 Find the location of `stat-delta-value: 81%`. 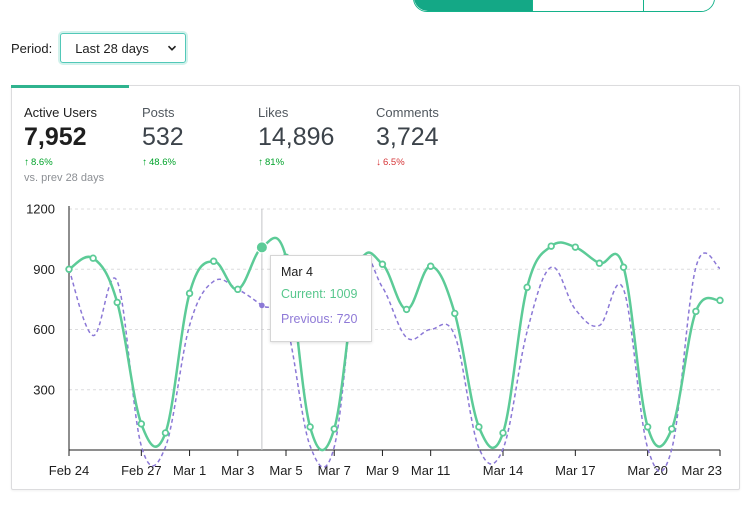

stat-delta-value: 81% is located at coordinates (275, 162).